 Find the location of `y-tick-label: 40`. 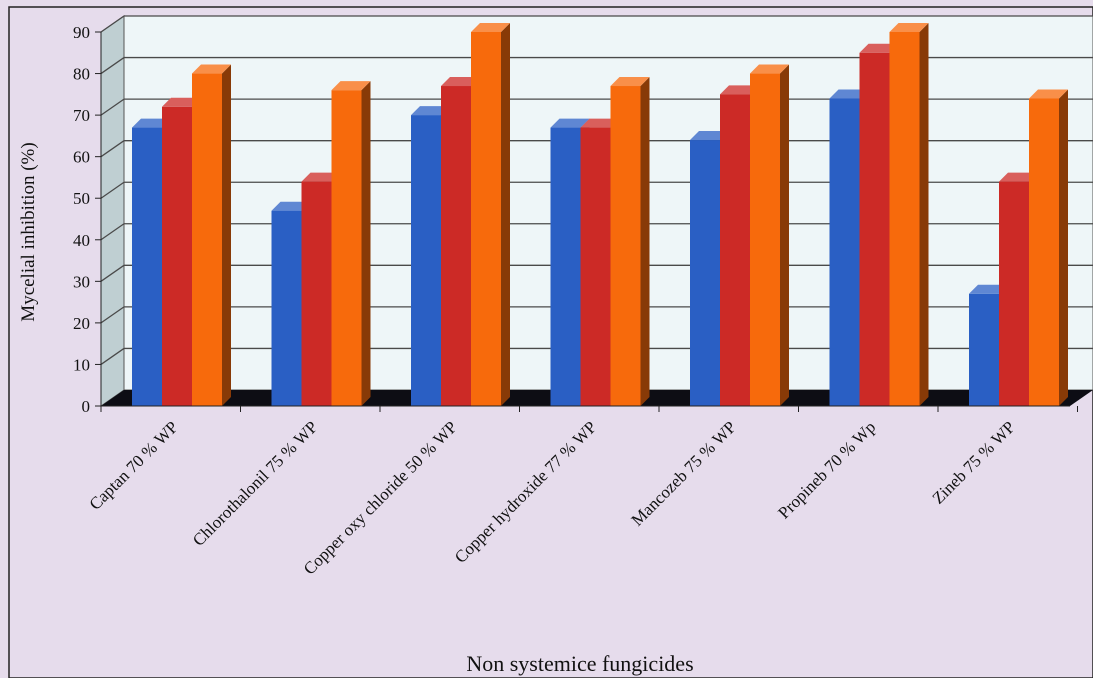

y-tick-label: 40 is located at coordinates (81, 240).